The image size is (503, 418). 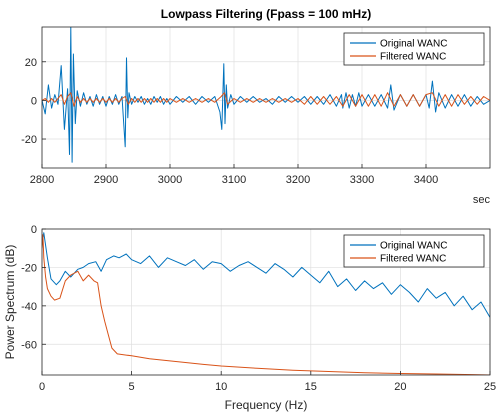 What do you see at coordinates (266, 14) in the screenshot?
I see `chart-title: Lowpass Filtering (Fpass = 100 mHz)` at bounding box center [266, 14].